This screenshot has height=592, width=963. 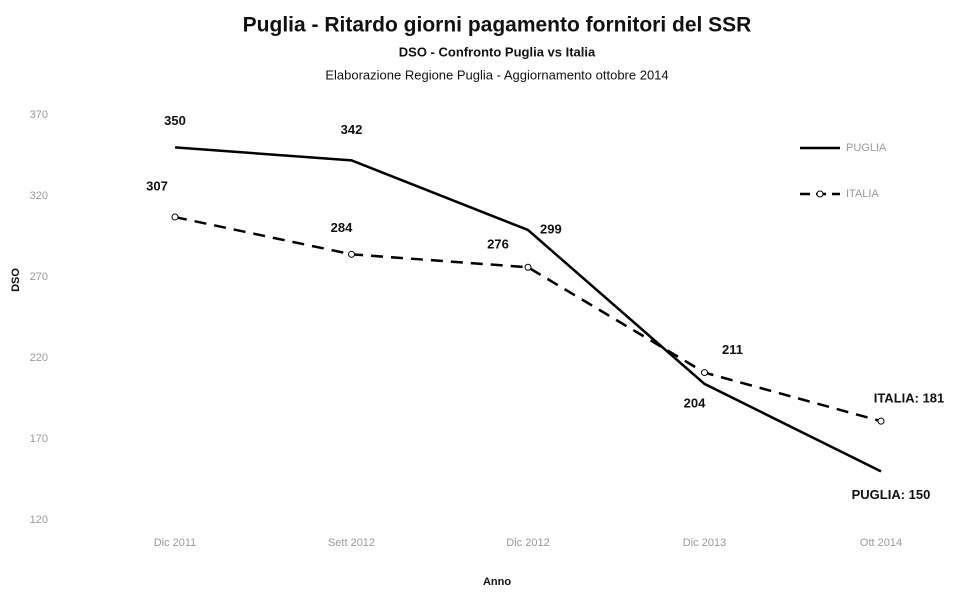 What do you see at coordinates (497, 51) in the screenshot?
I see `chart-subtitle: DSO - Confronto Puglia vs Italia` at bounding box center [497, 51].